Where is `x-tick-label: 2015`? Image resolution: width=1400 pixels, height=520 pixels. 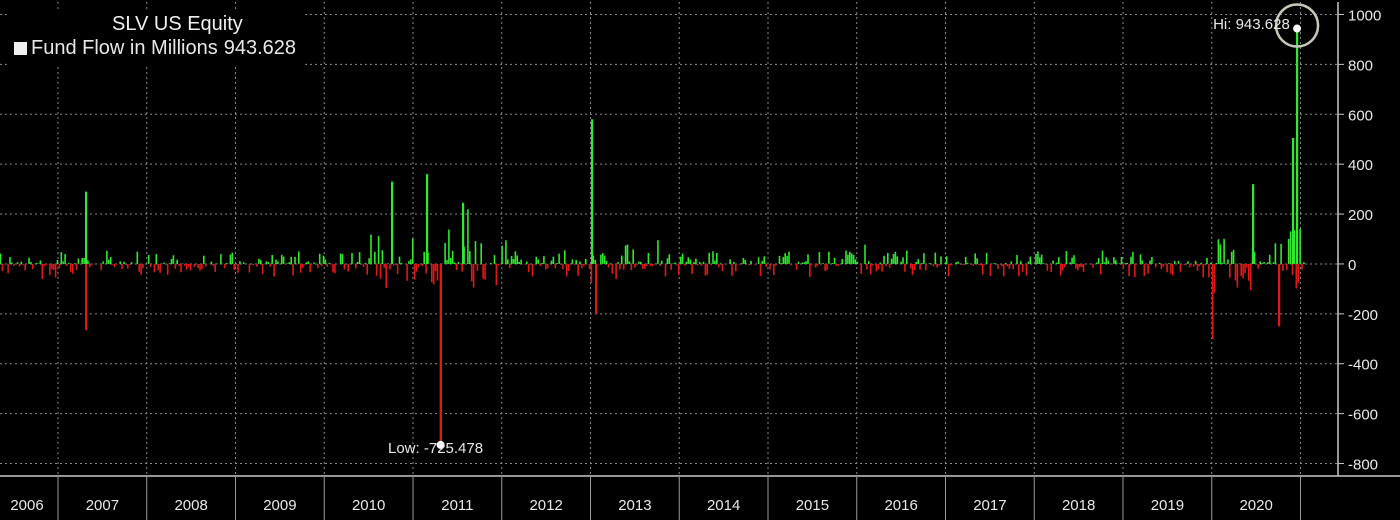 x-tick-label: 2015 is located at coordinates (812, 505).